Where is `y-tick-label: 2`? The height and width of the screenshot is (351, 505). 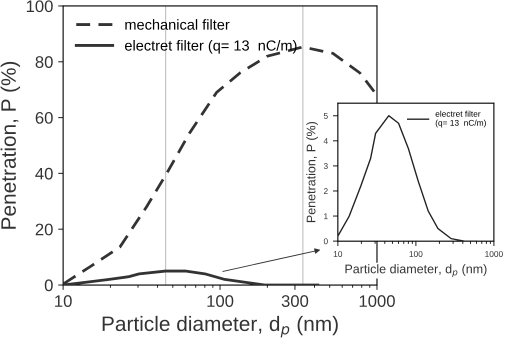 y-tick-label: 2 is located at coordinates (326, 191).